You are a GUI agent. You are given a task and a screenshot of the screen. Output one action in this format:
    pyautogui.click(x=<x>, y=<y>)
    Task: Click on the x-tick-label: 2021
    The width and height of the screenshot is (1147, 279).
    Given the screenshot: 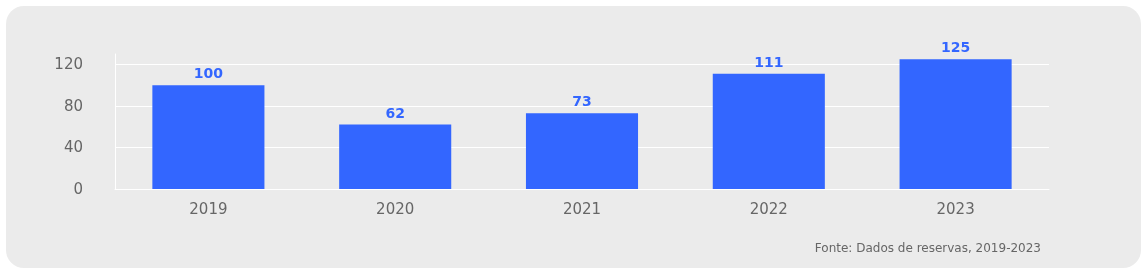 What is the action you would take?
    pyautogui.click(x=582, y=208)
    